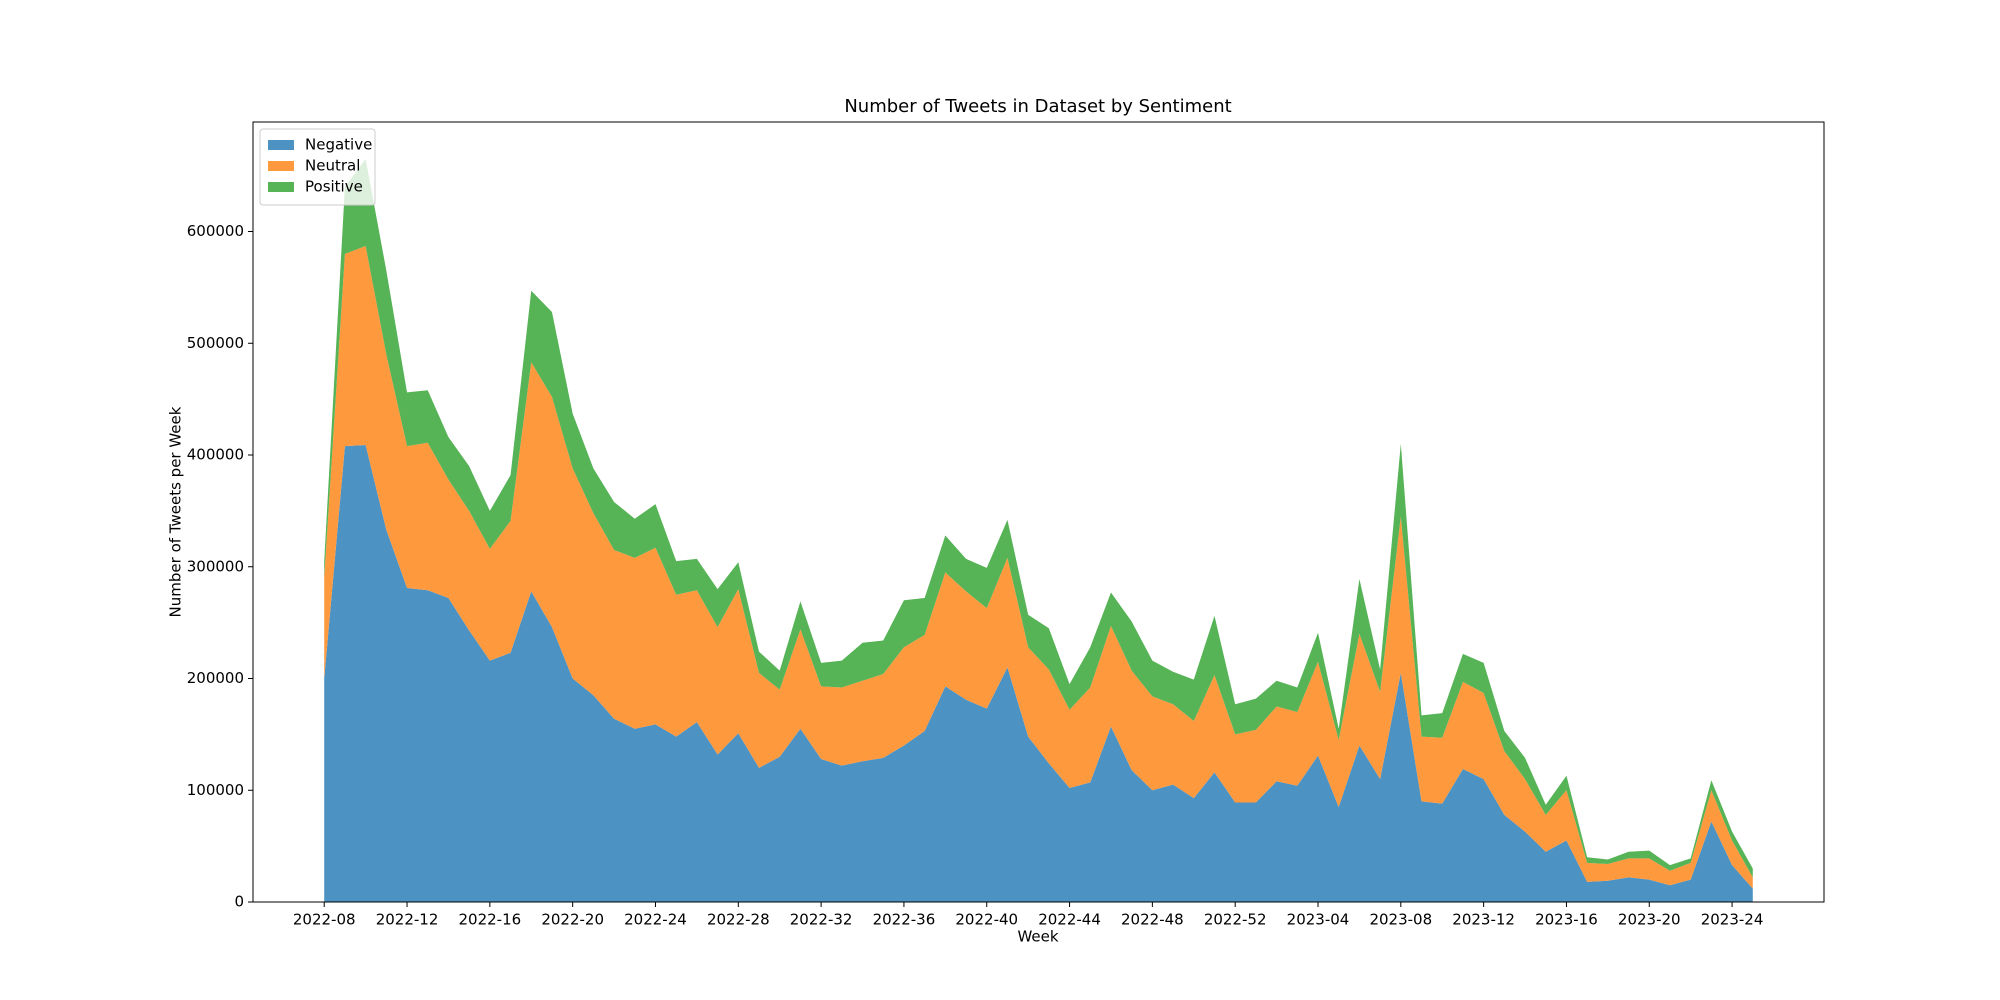 This screenshot has height=1000, width=2000. I want to click on x-tick-label: 2023-04, so click(1318, 920).